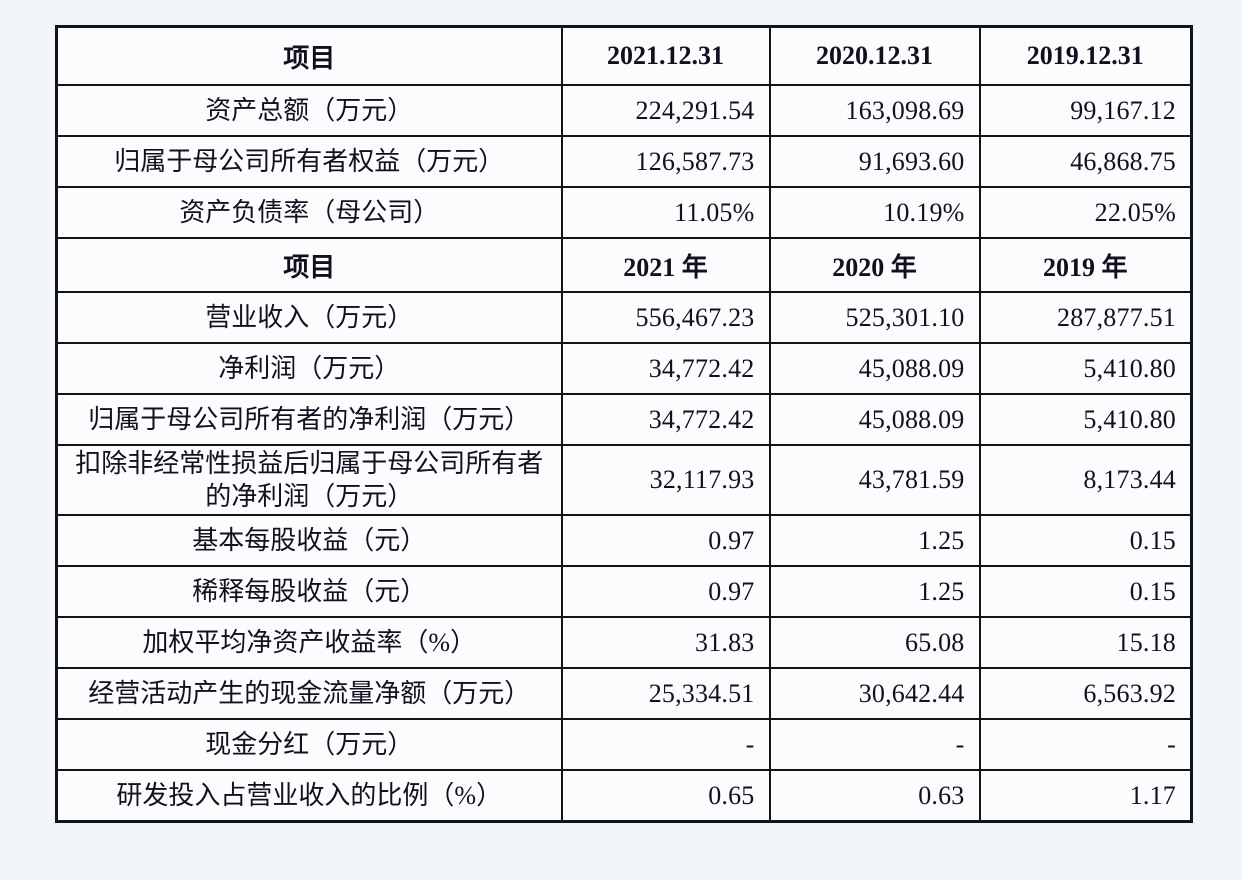 This screenshot has width=1242, height=880. What do you see at coordinates (874, 265) in the screenshot?
I see `header-cell-year-2020: 2020 年` at bounding box center [874, 265].